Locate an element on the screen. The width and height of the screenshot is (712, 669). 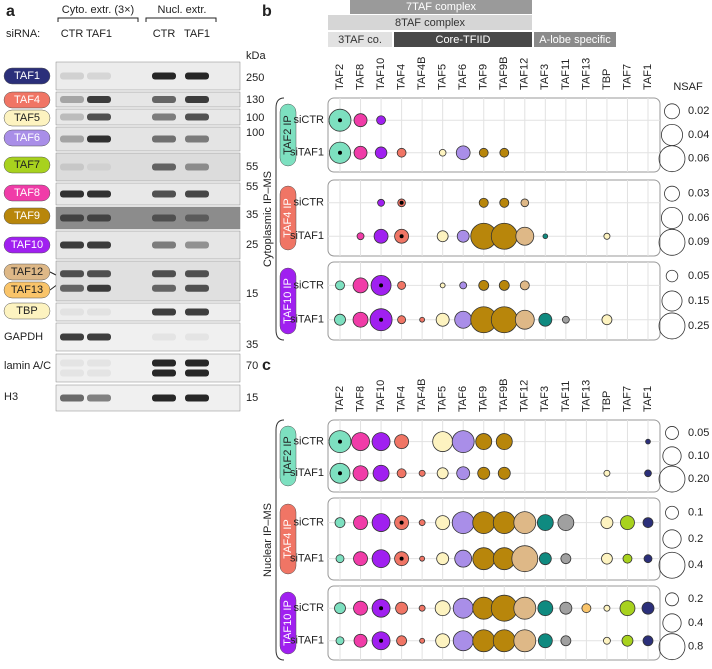
column-label: TAF7 is located at coordinates (627, 77).